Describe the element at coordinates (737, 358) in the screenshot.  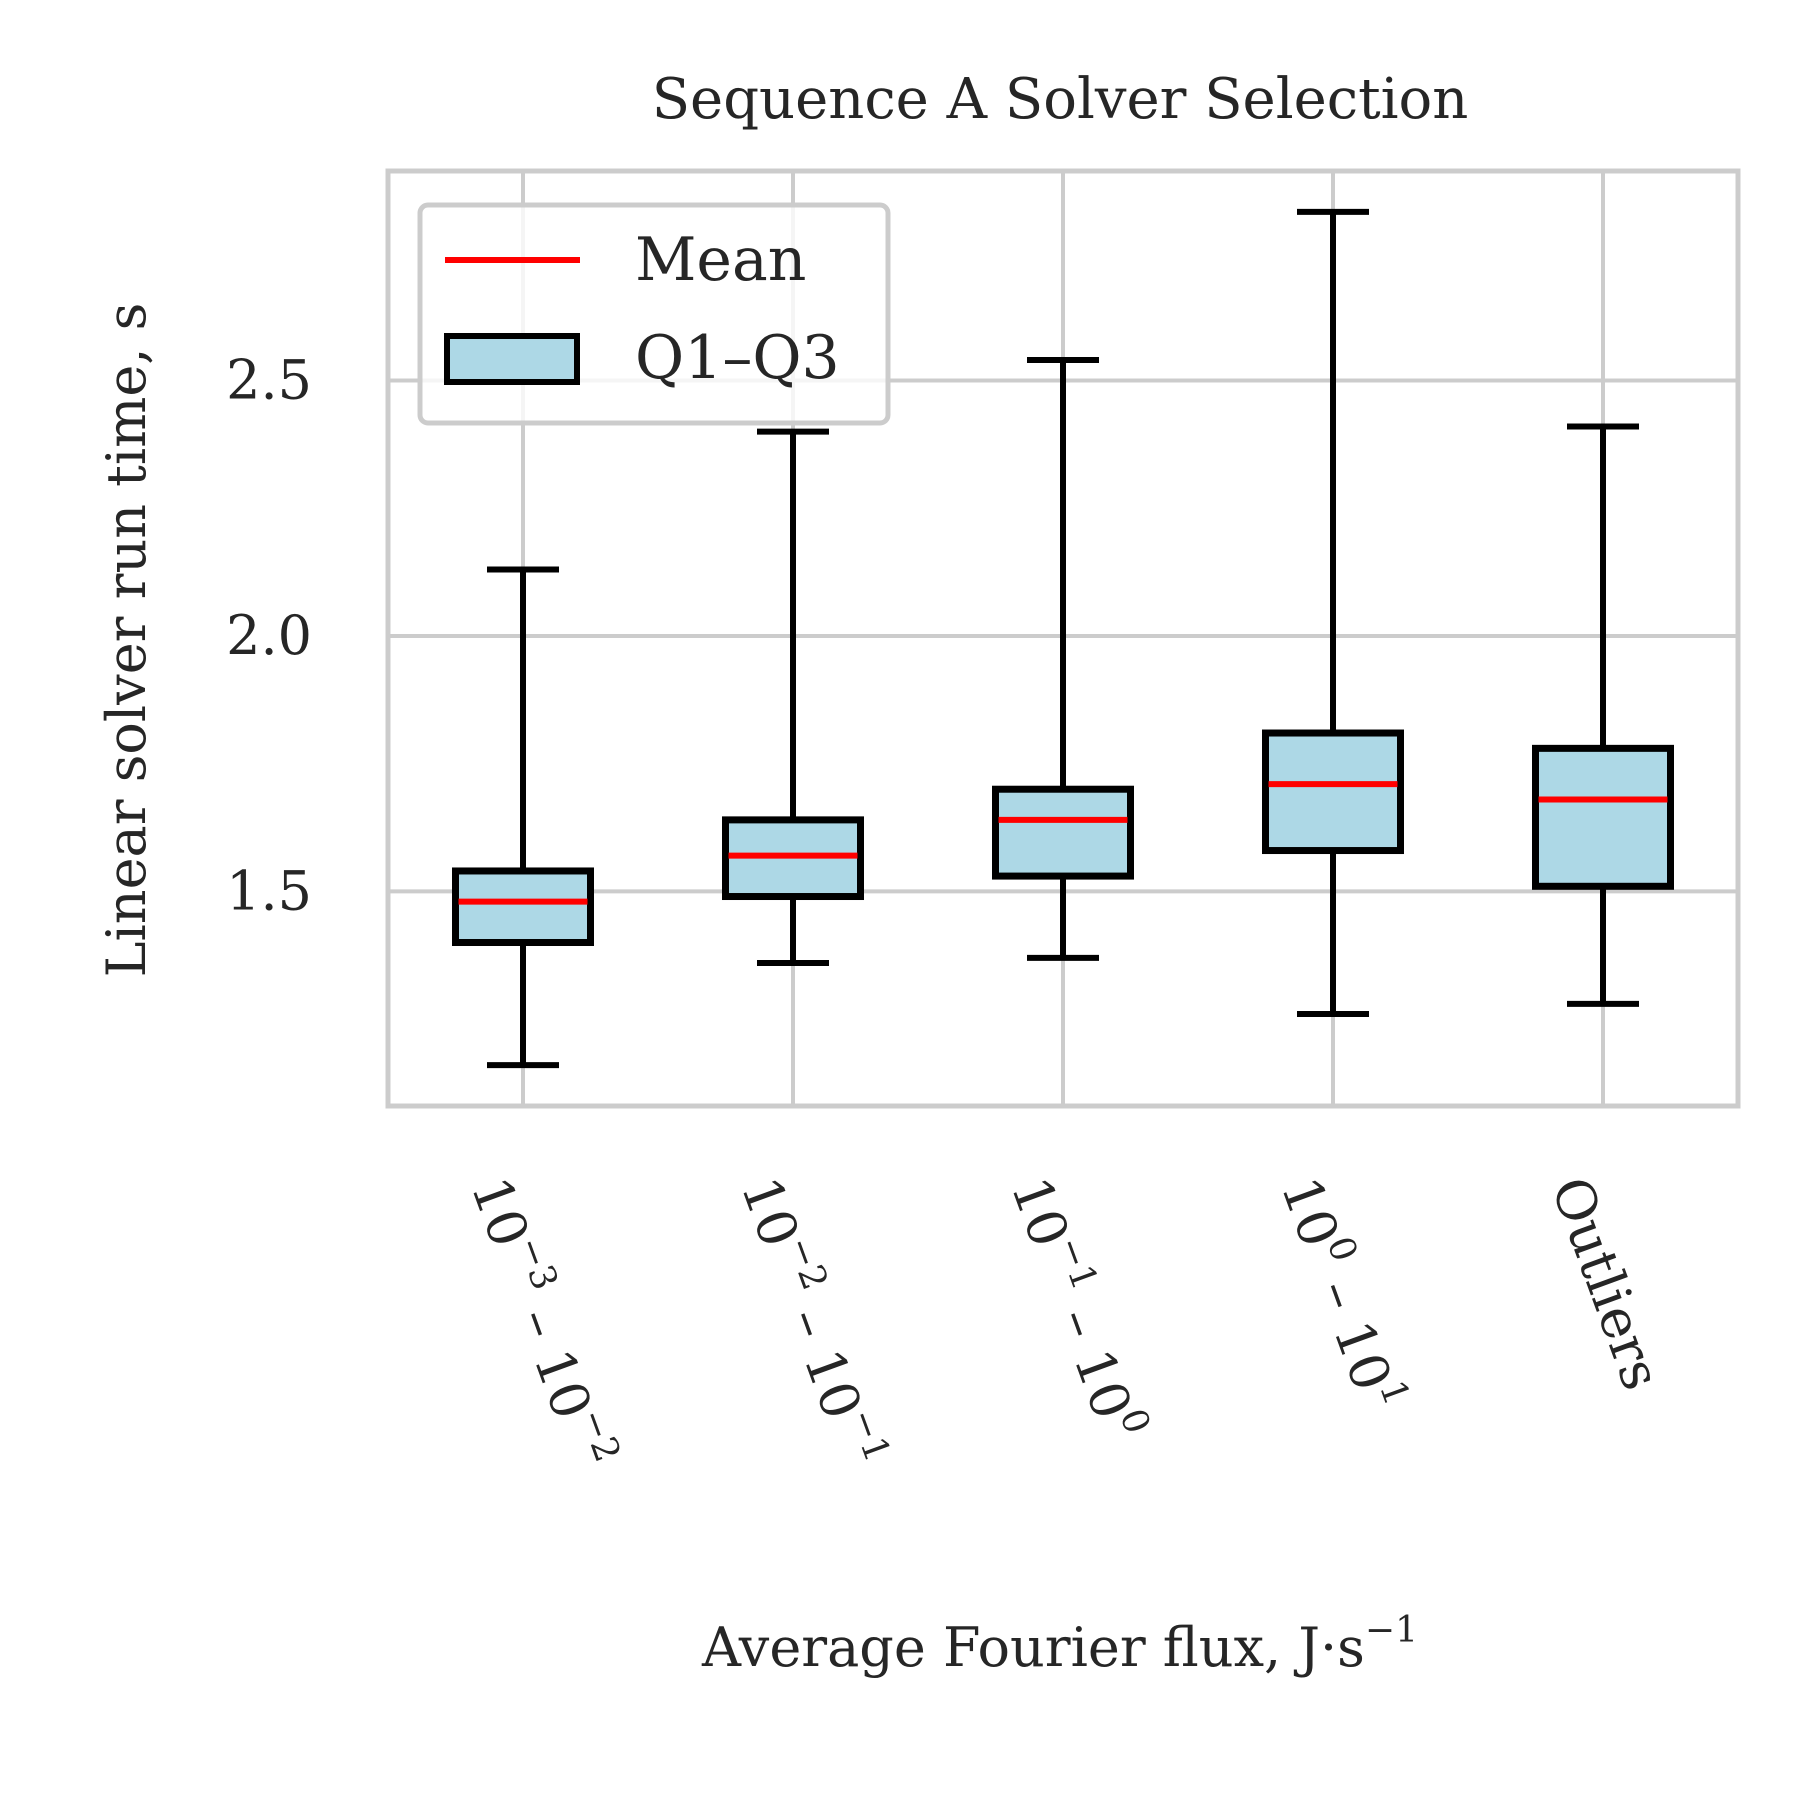
I see `legend-label: Q1–Q3` at that location.